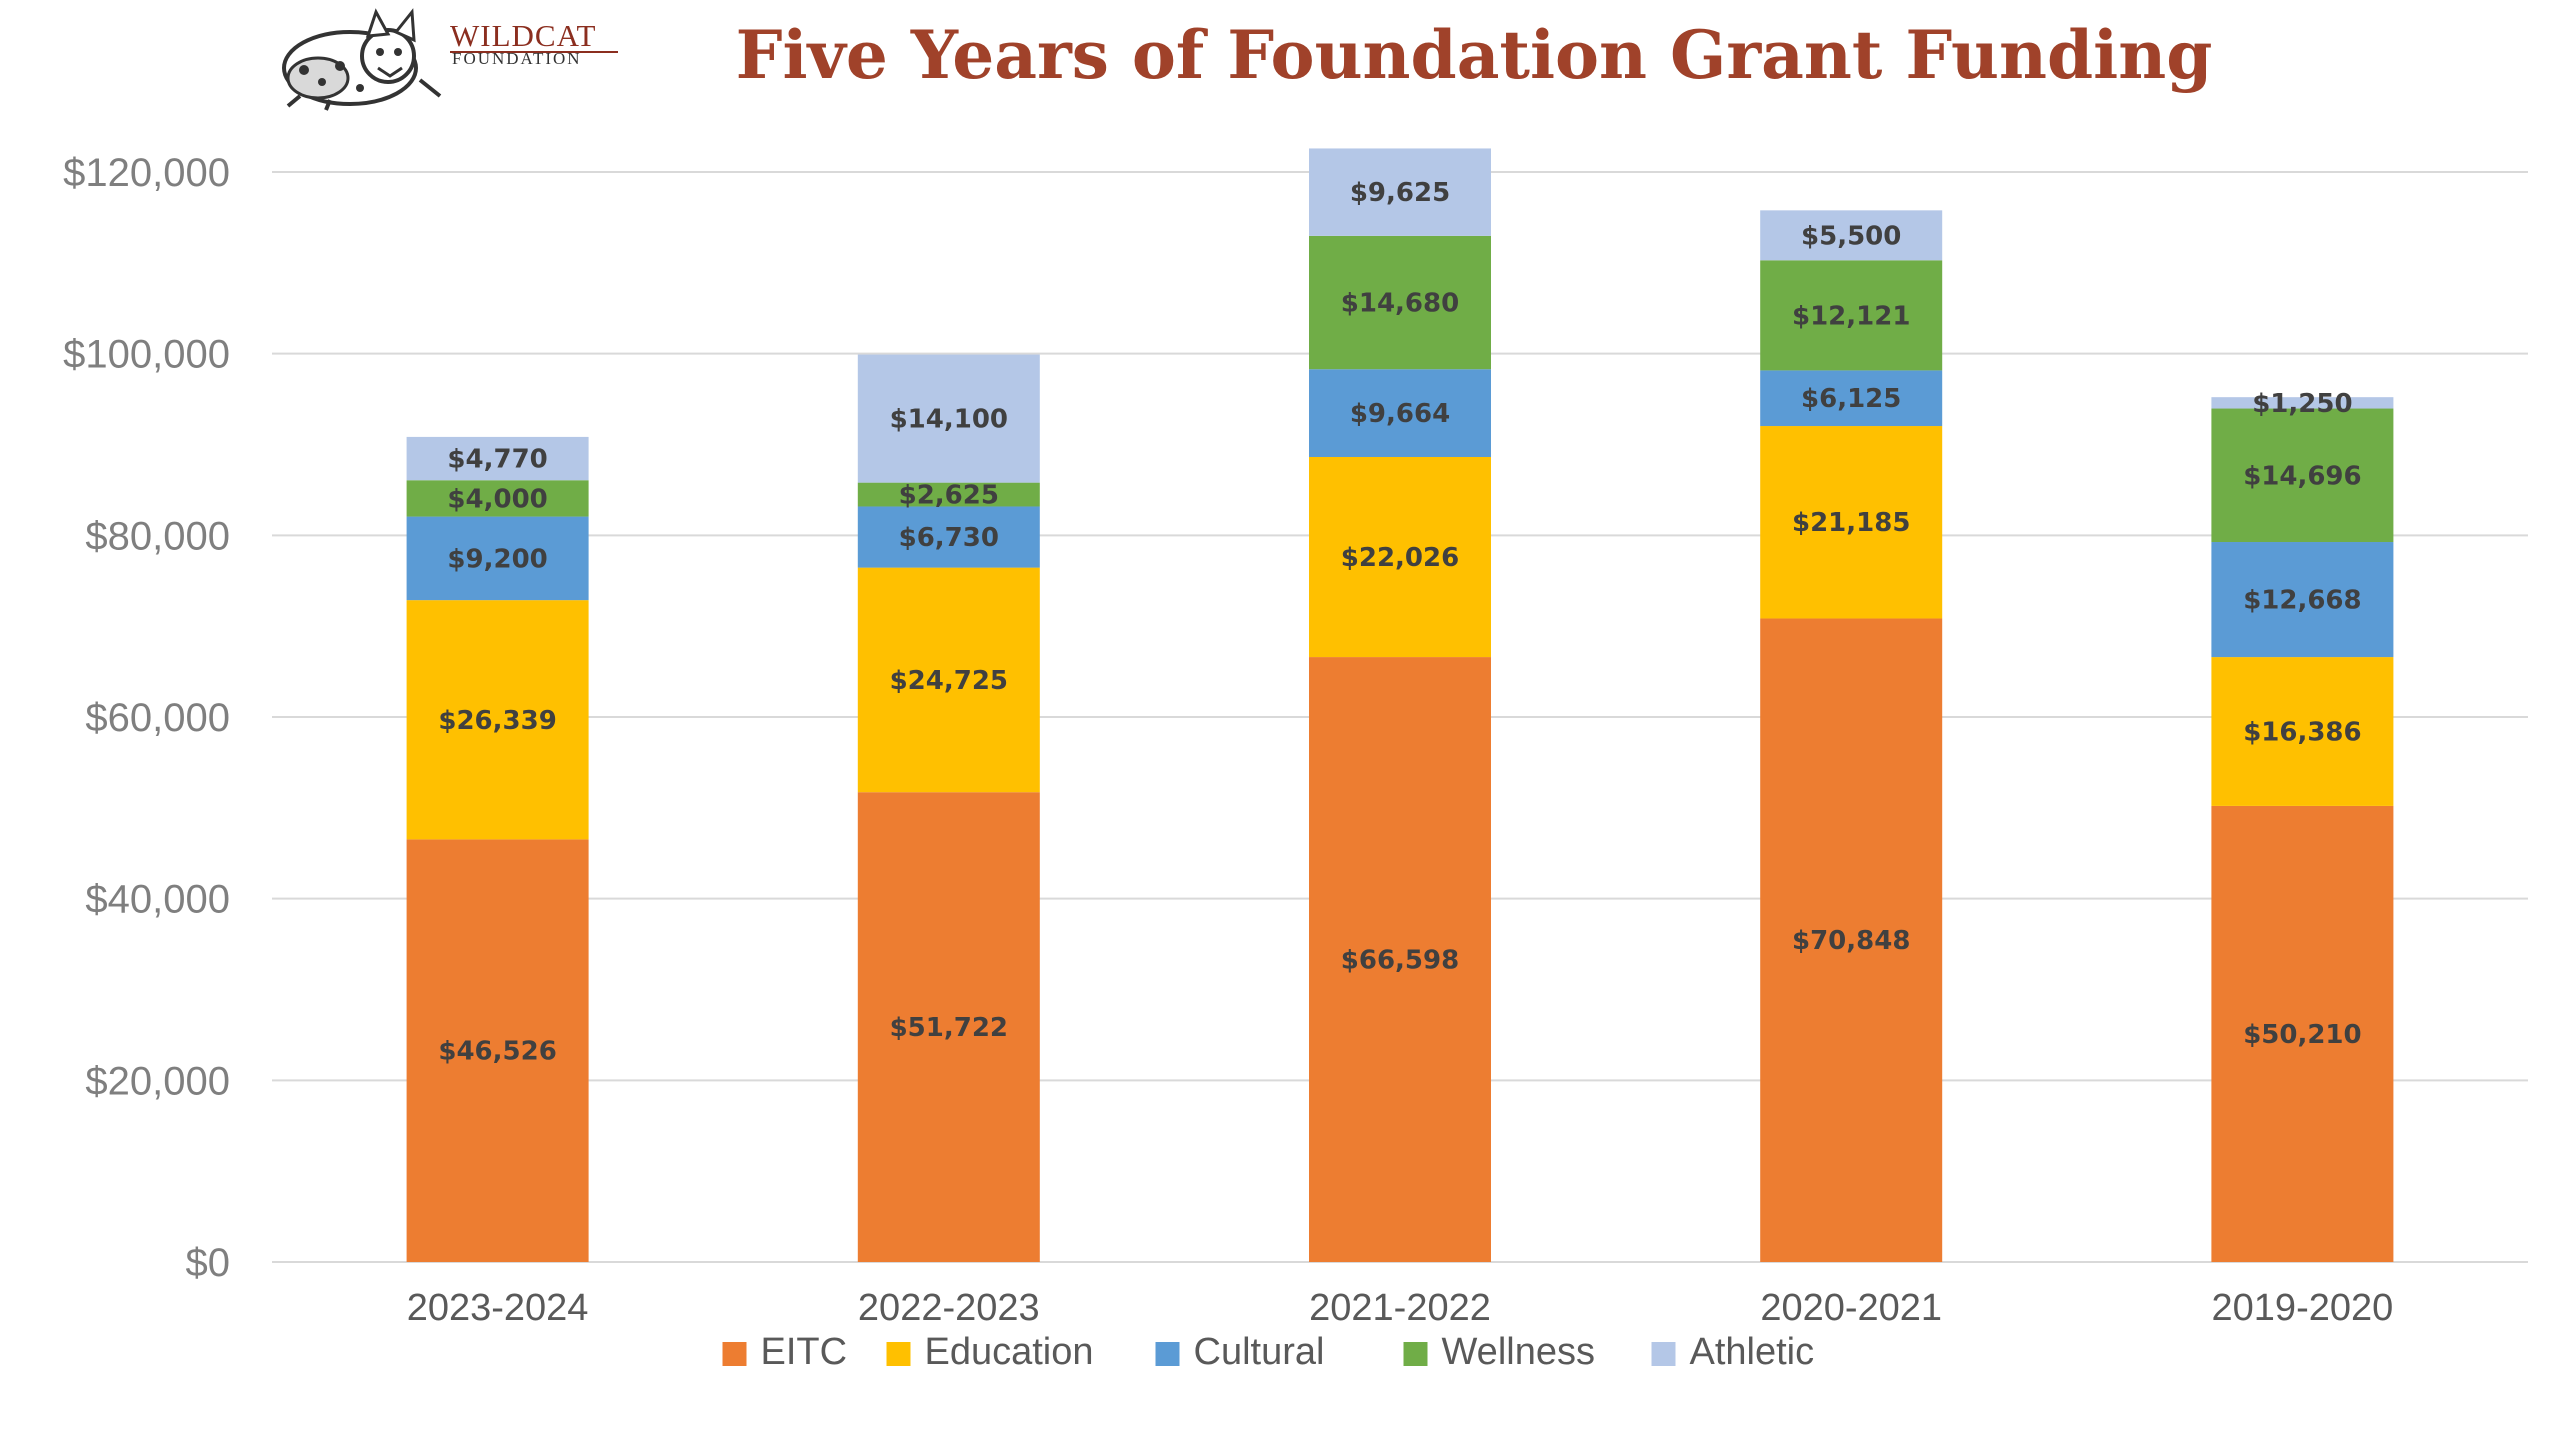 The image size is (2560, 1440). What do you see at coordinates (157, 536) in the screenshot?
I see `y-tick-label: $80,000` at bounding box center [157, 536].